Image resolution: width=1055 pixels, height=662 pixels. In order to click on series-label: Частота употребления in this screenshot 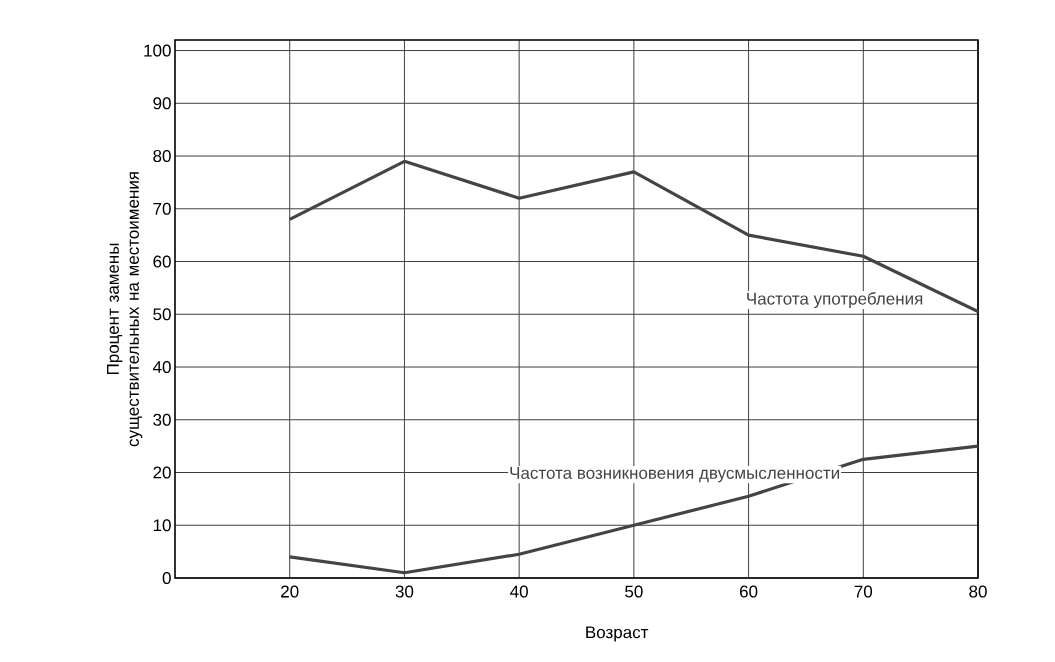, I will do `click(835, 300)`.